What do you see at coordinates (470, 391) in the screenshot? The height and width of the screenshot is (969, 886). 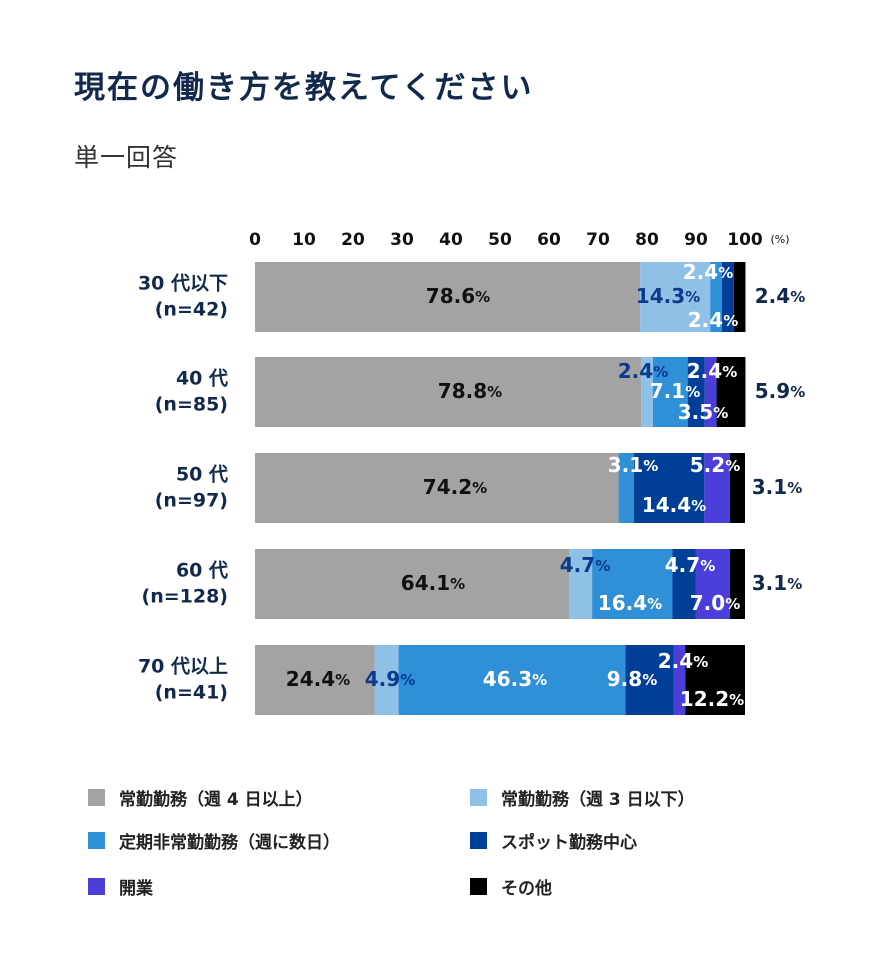 I see `data-label: 78.8%` at bounding box center [470, 391].